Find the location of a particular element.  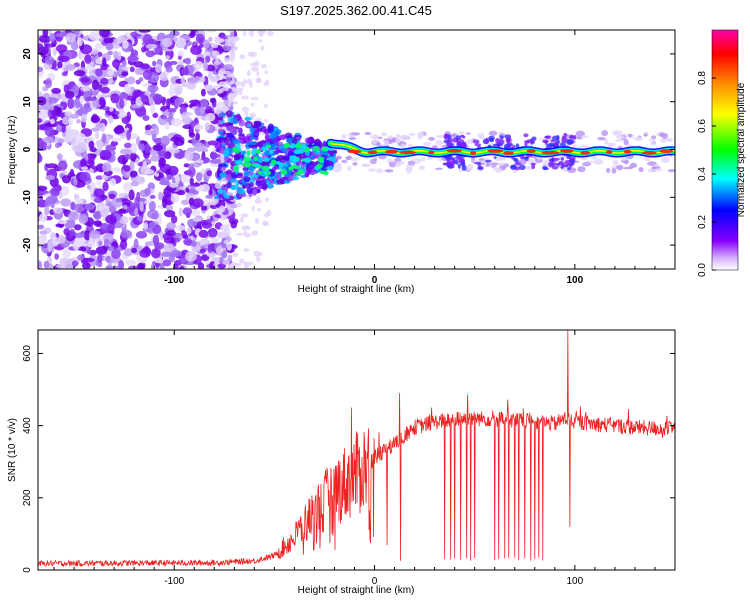

spectrogram-y-tick-label: -10 is located at coordinates (27, 197).